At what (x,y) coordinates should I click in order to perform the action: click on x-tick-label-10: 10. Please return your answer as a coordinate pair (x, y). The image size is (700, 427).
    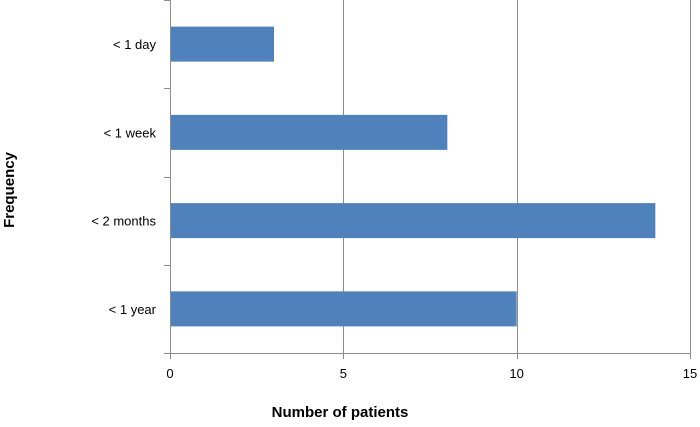
    Looking at the image, I should click on (516, 373).